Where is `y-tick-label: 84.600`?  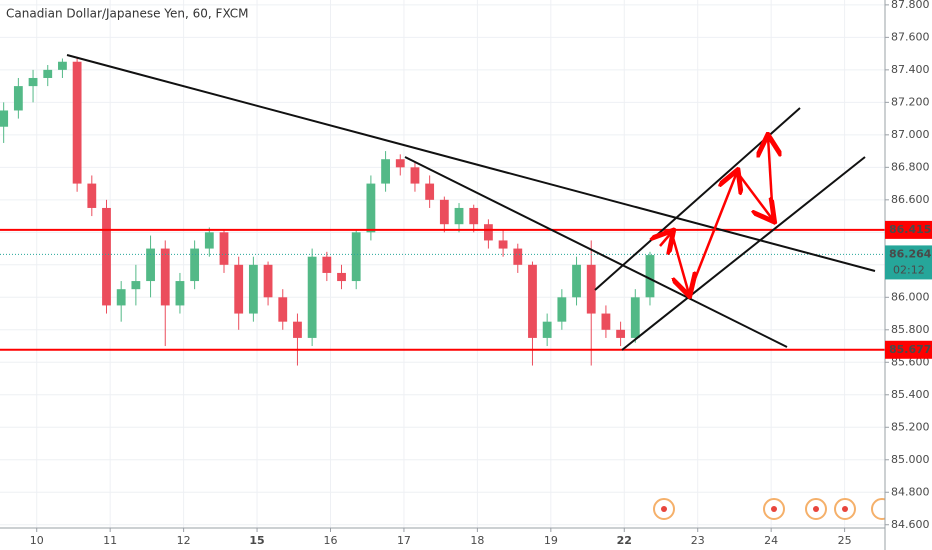 y-tick-label: 84.600 is located at coordinates (910, 524).